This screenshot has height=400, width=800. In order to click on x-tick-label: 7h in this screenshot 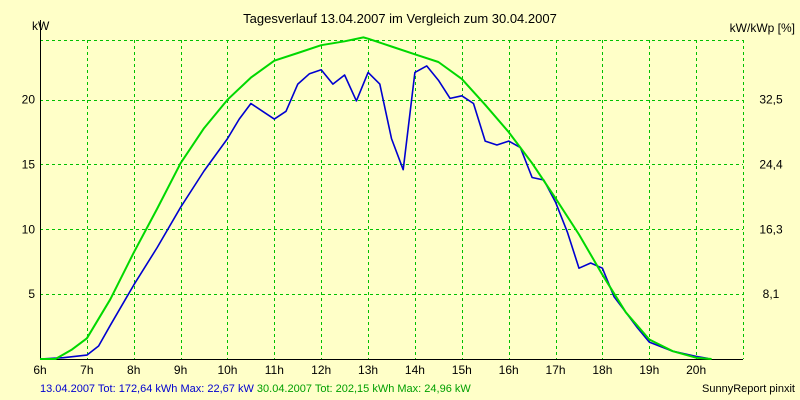, I will do `click(86, 370)`.